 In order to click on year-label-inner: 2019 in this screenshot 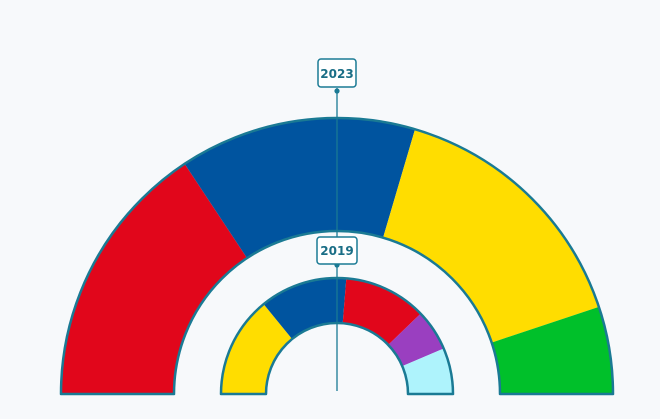, I will do `click(337, 250)`.